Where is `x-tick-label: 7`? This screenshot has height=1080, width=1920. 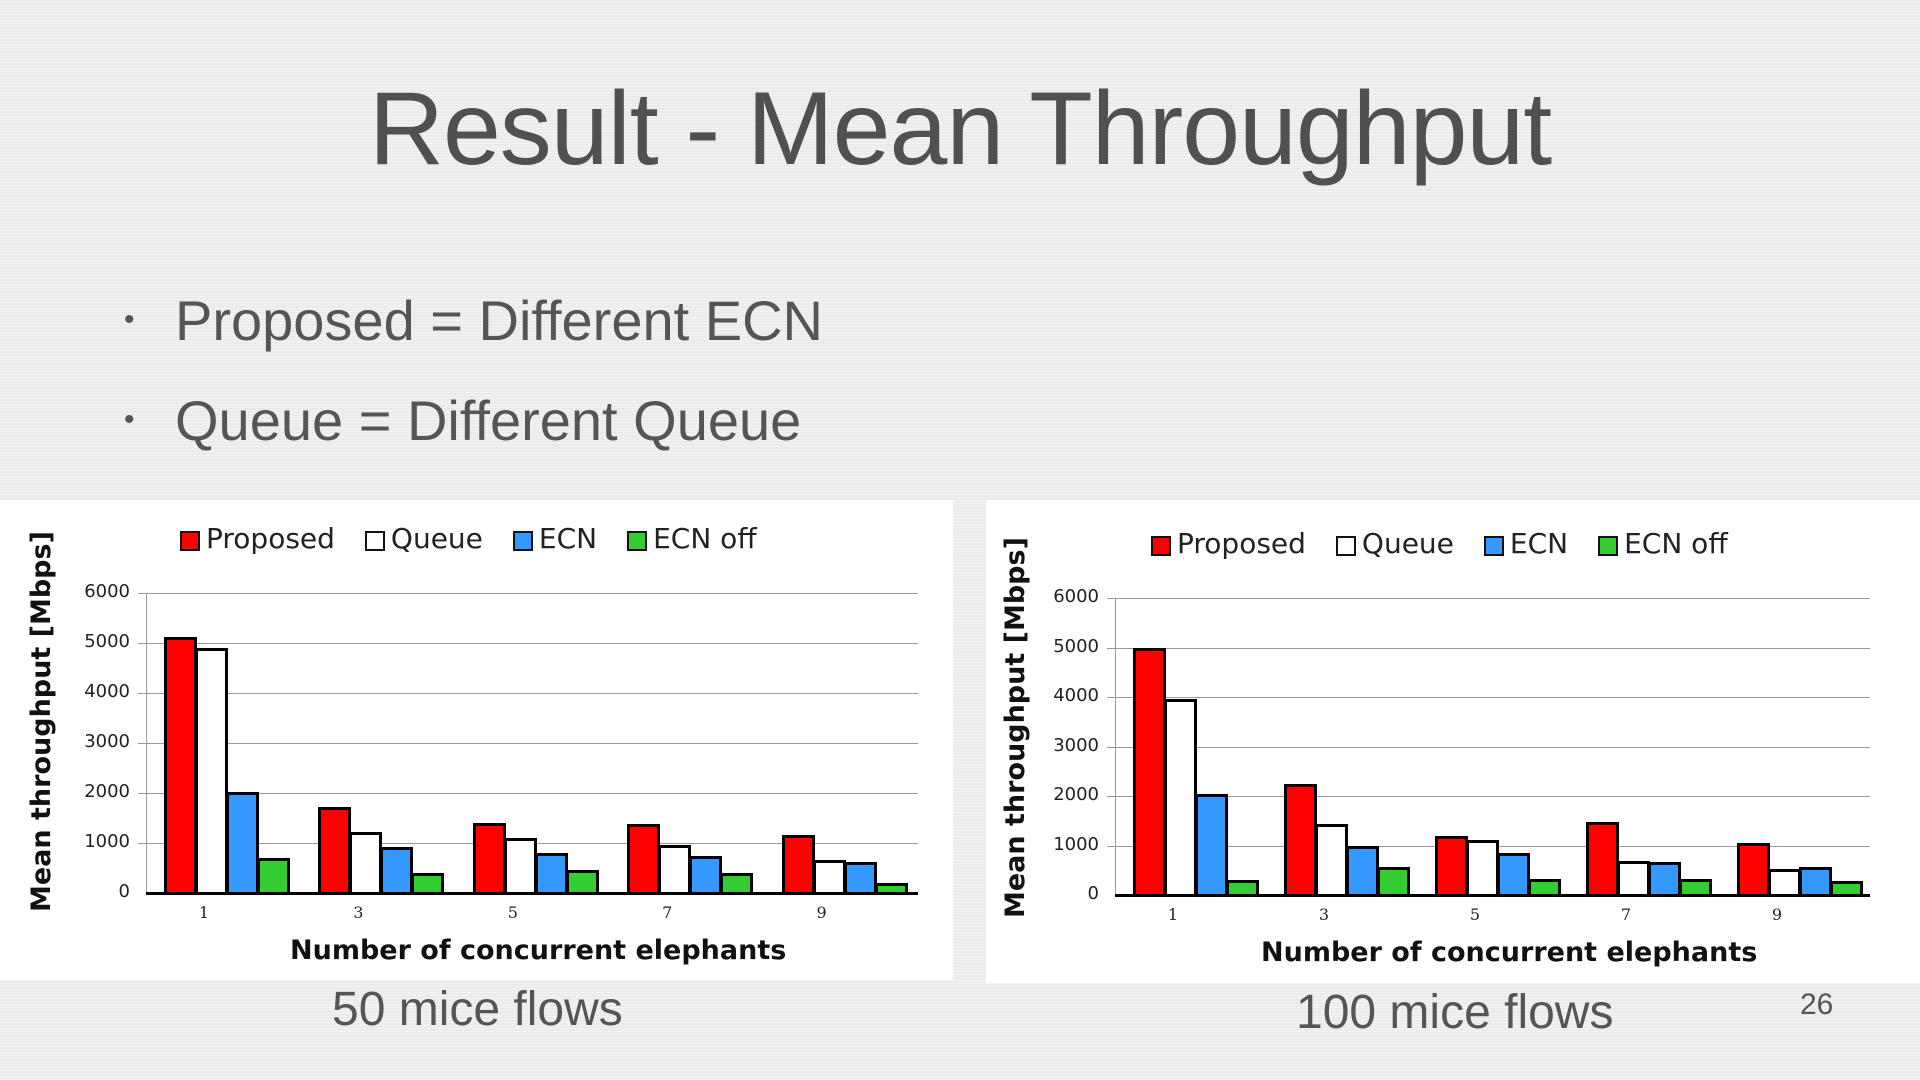
x-tick-label: 7 is located at coordinates (667, 912).